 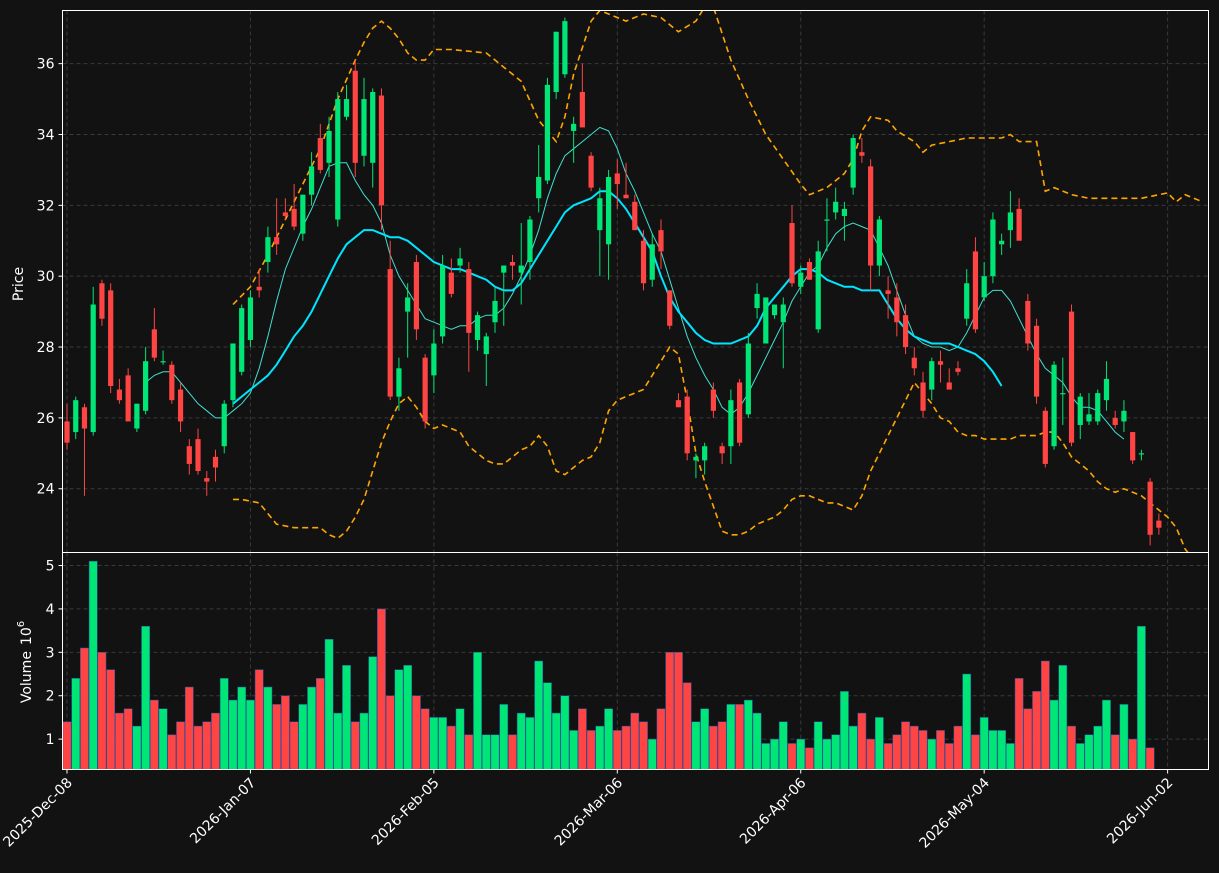 What do you see at coordinates (50, 653) in the screenshot?
I see `volume-tick-label: 3` at bounding box center [50, 653].